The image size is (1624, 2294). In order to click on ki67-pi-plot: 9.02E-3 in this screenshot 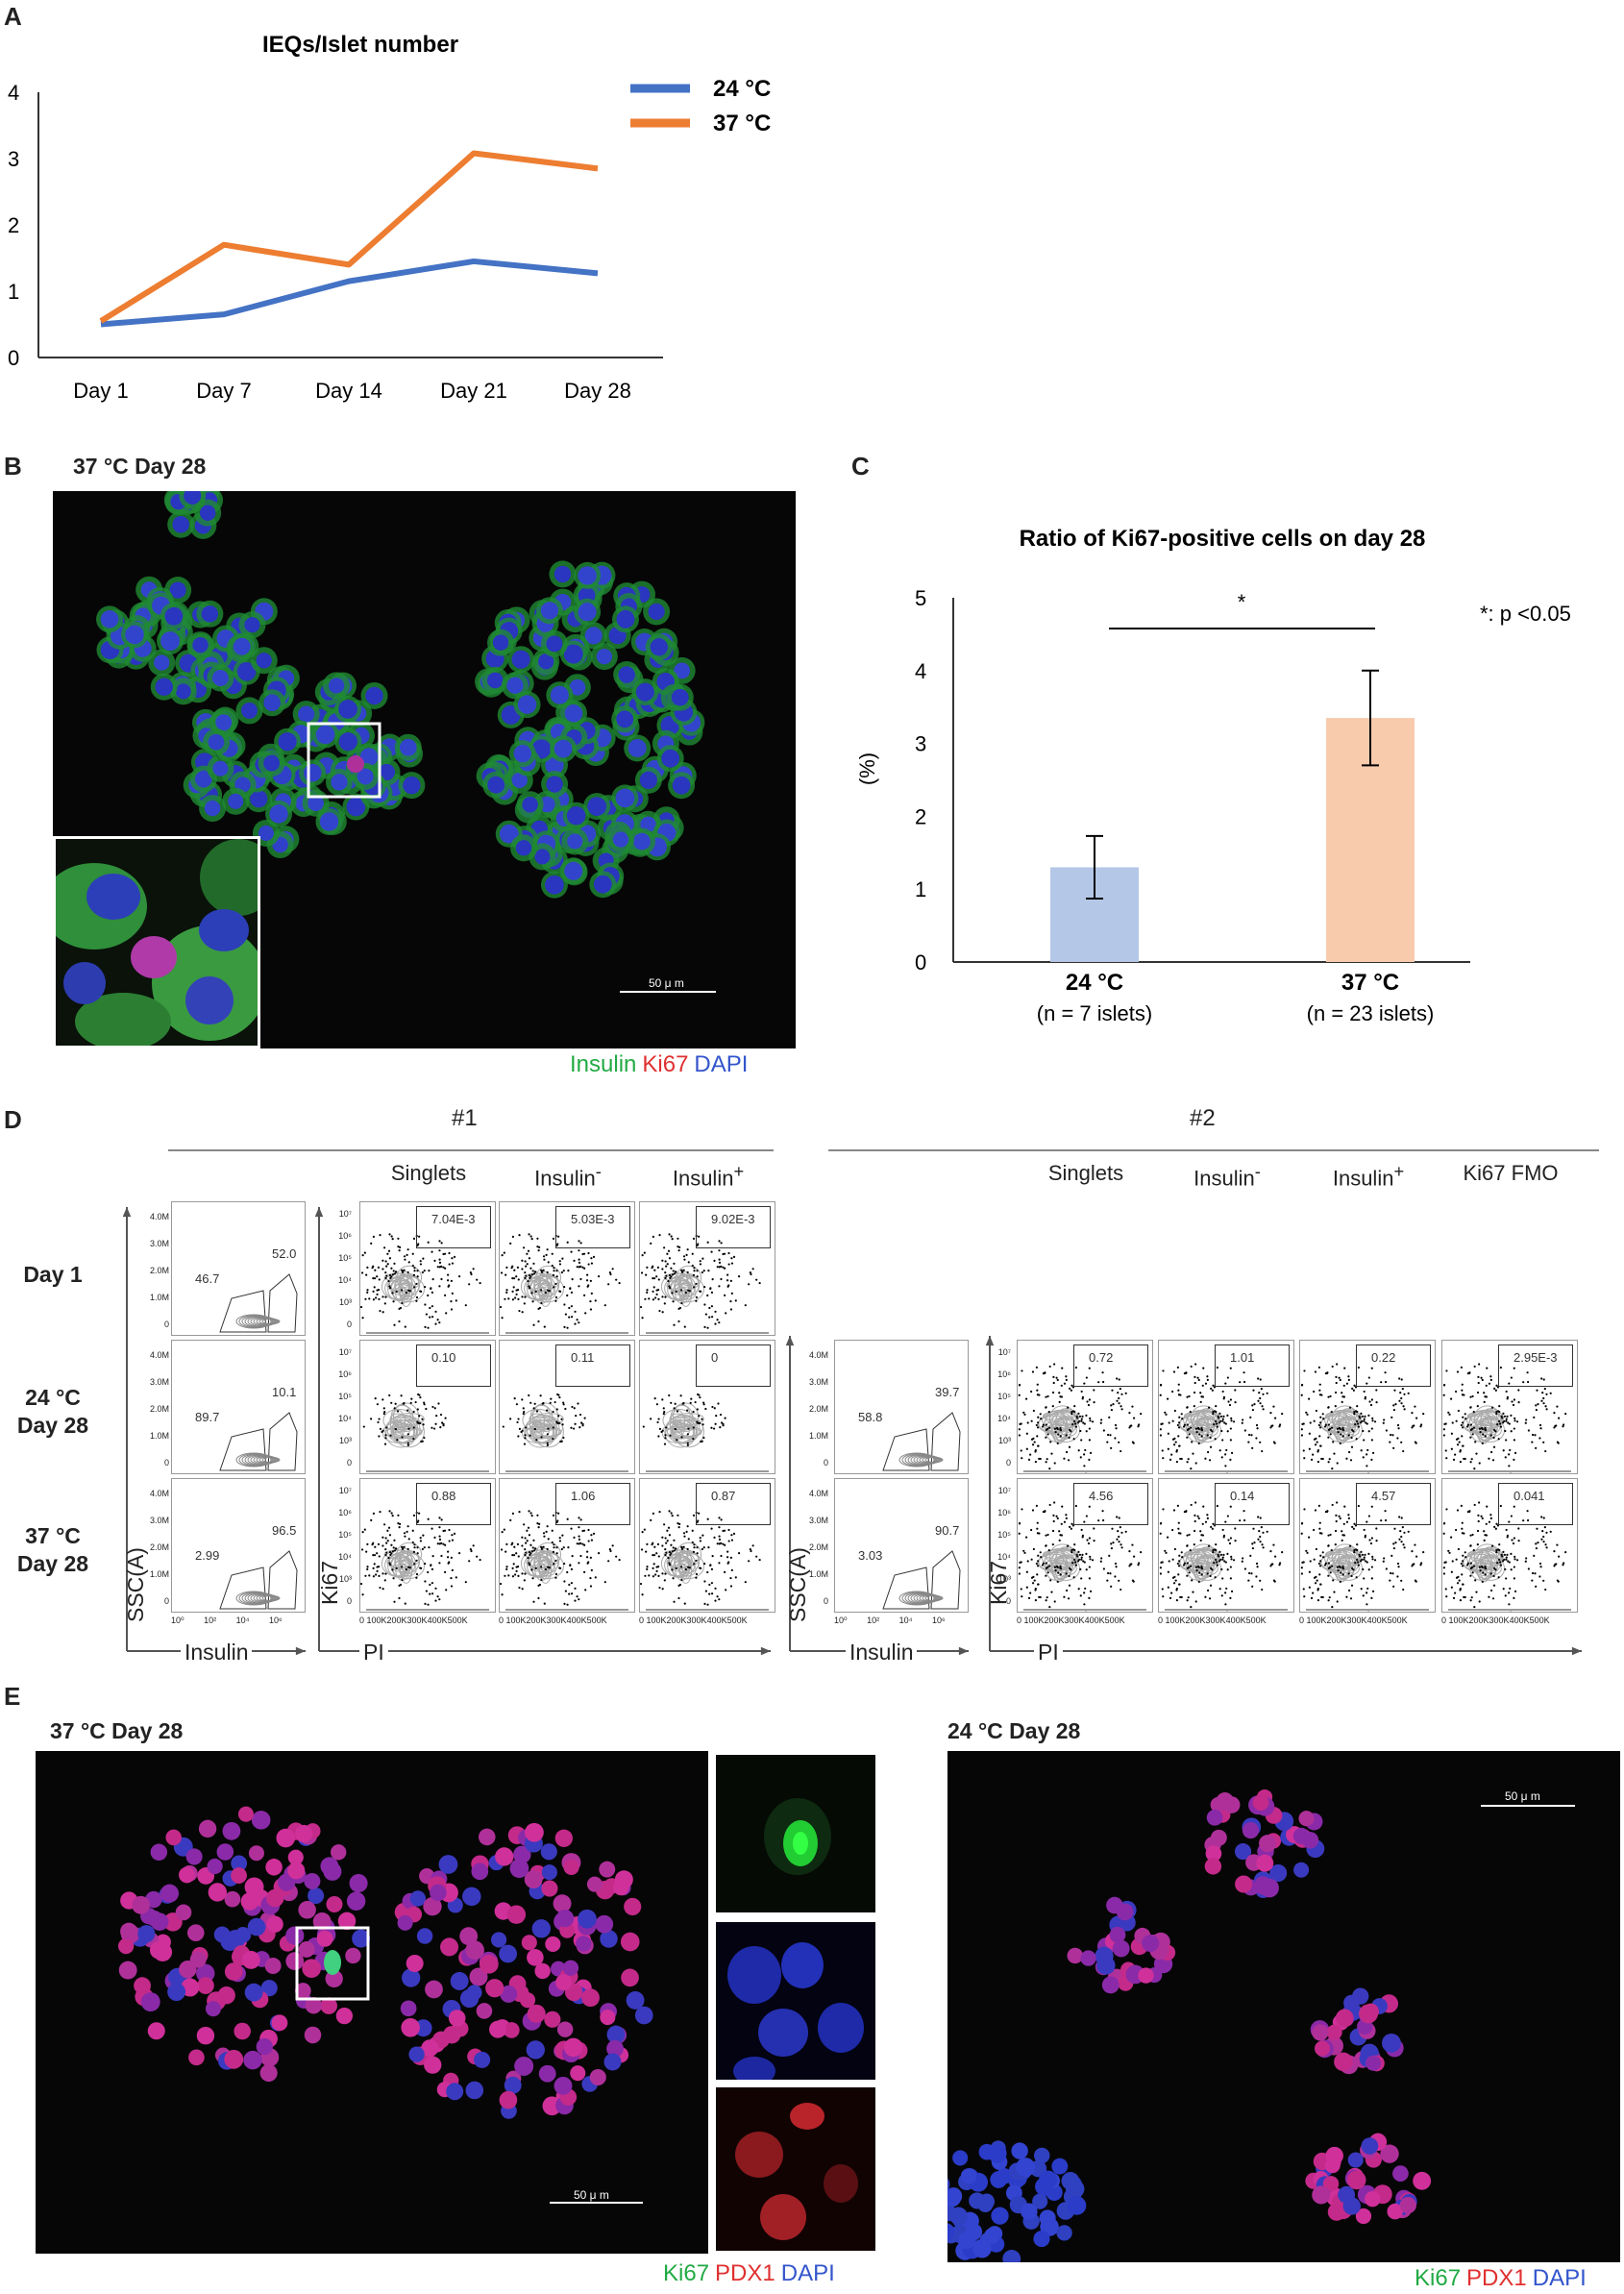, I will do `click(707, 1268)`.